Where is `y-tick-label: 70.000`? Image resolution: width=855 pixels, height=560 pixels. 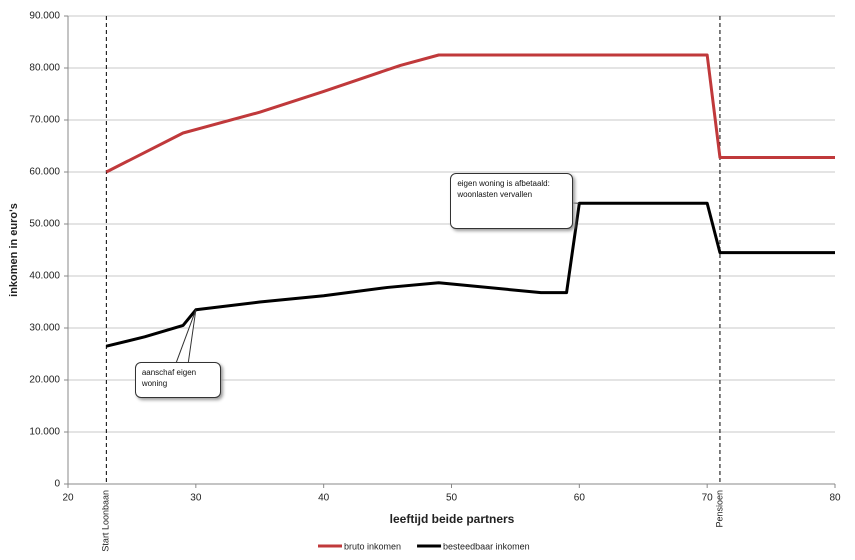 y-tick-label: 70.000 is located at coordinates (44, 120).